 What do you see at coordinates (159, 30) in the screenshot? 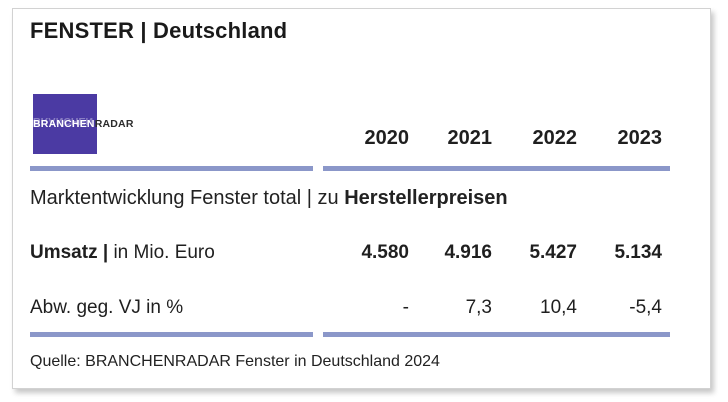
I see `page-title: FENSTER | Deutschland` at bounding box center [159, 30].